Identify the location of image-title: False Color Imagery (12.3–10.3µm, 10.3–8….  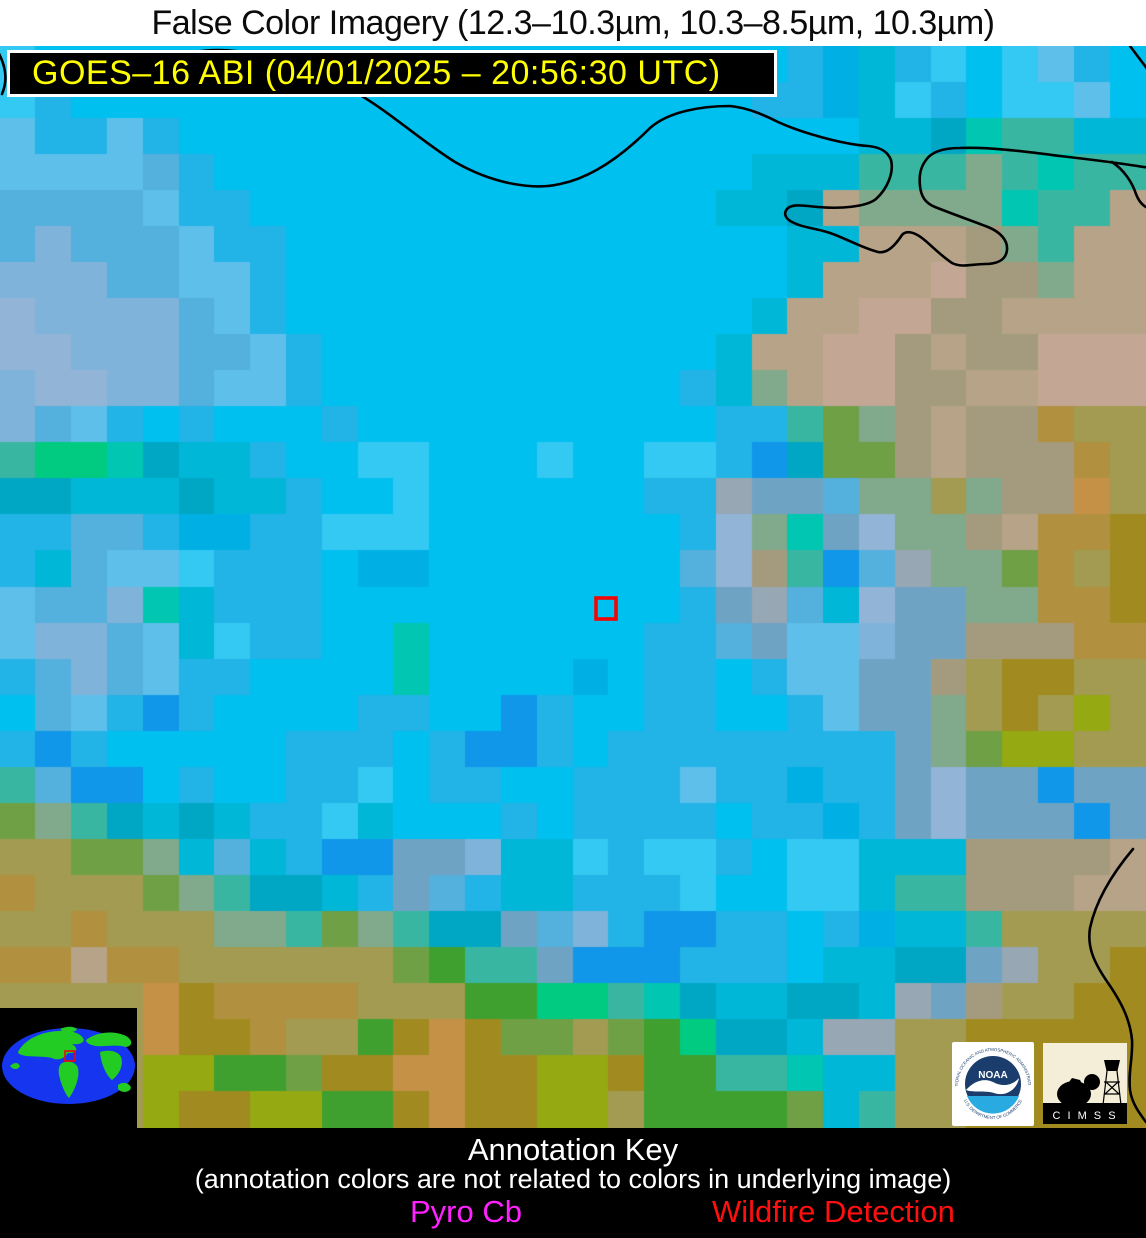
(573, 22).